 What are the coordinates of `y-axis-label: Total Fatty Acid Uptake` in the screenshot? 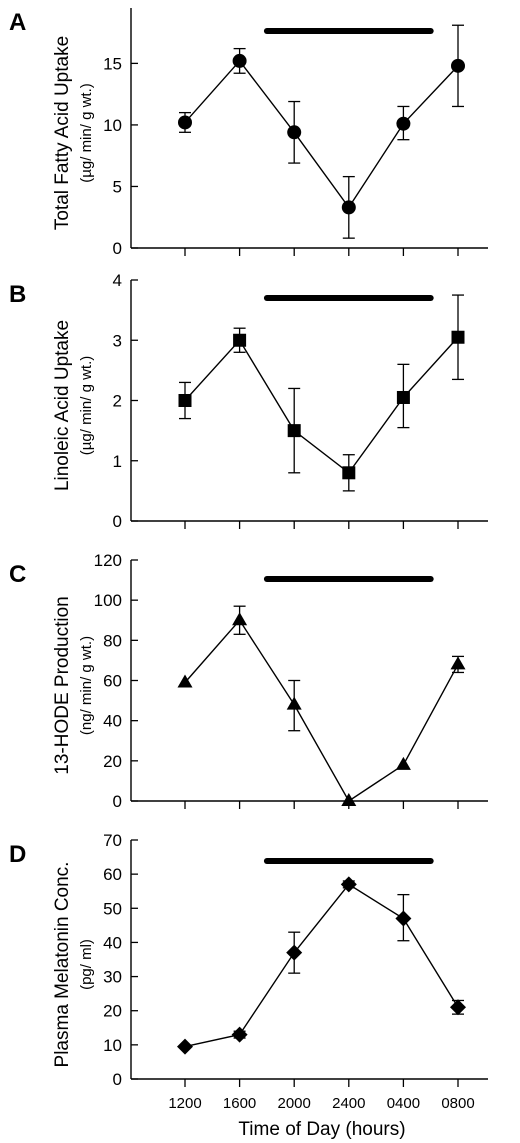 It's located at (62, 133).